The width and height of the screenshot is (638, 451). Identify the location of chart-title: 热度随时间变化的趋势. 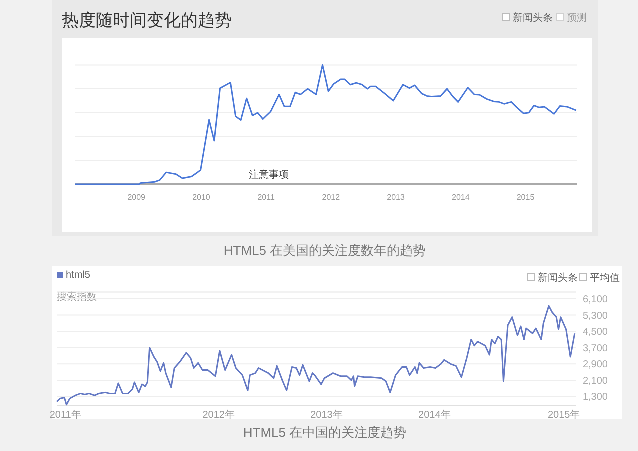
(147, 20).